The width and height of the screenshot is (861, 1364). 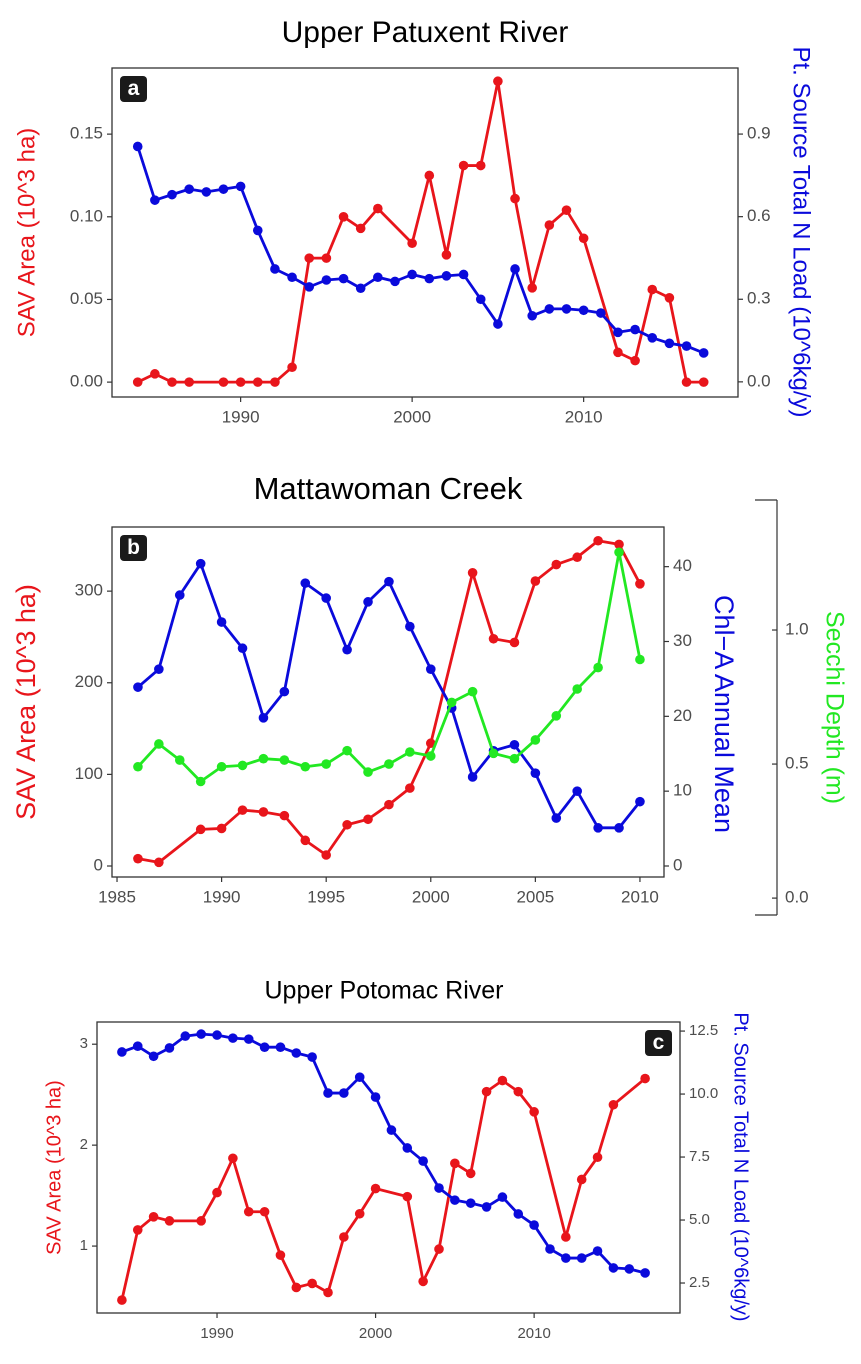 I want to click on y-axis-title: SAV Area (10^3 ha), so click(x=26, y=702).